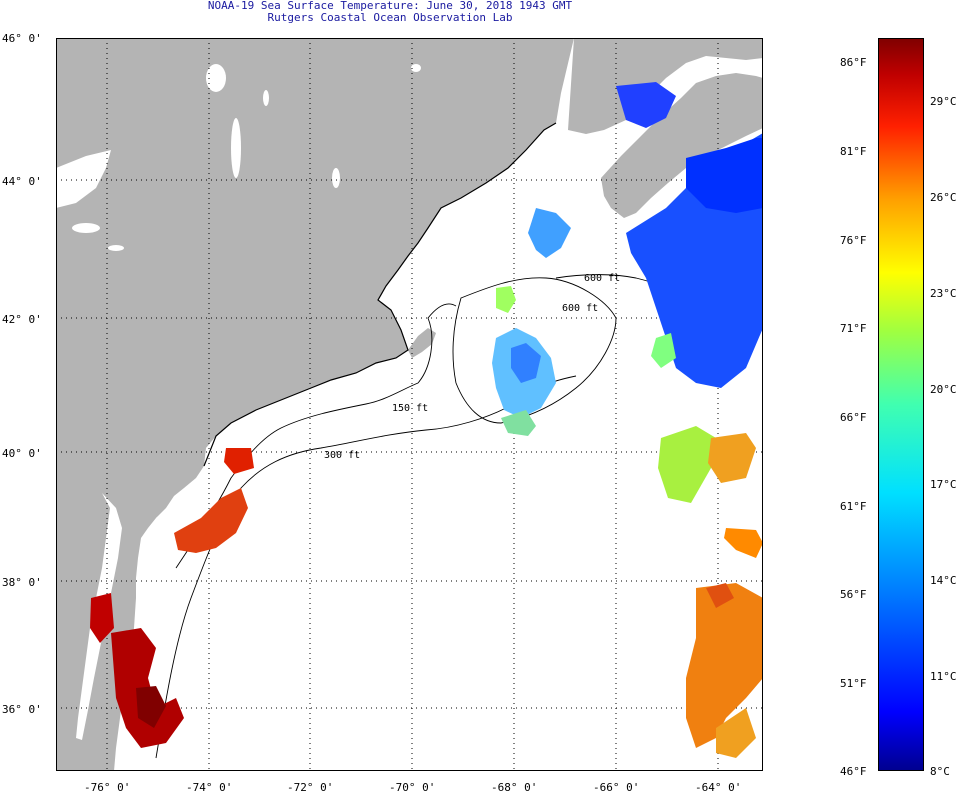  What do you see at coordinates (943, 197) in the screenshot?
I see `cbar-c-26: 26°C` at bounding box center [943, 197].